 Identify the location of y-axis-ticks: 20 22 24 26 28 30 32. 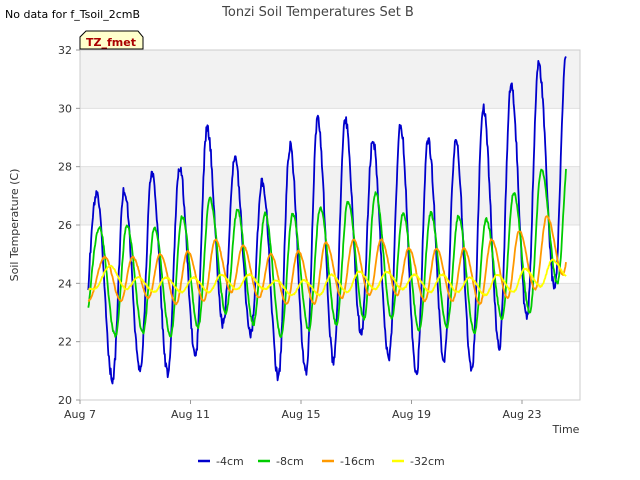
(69, 225).